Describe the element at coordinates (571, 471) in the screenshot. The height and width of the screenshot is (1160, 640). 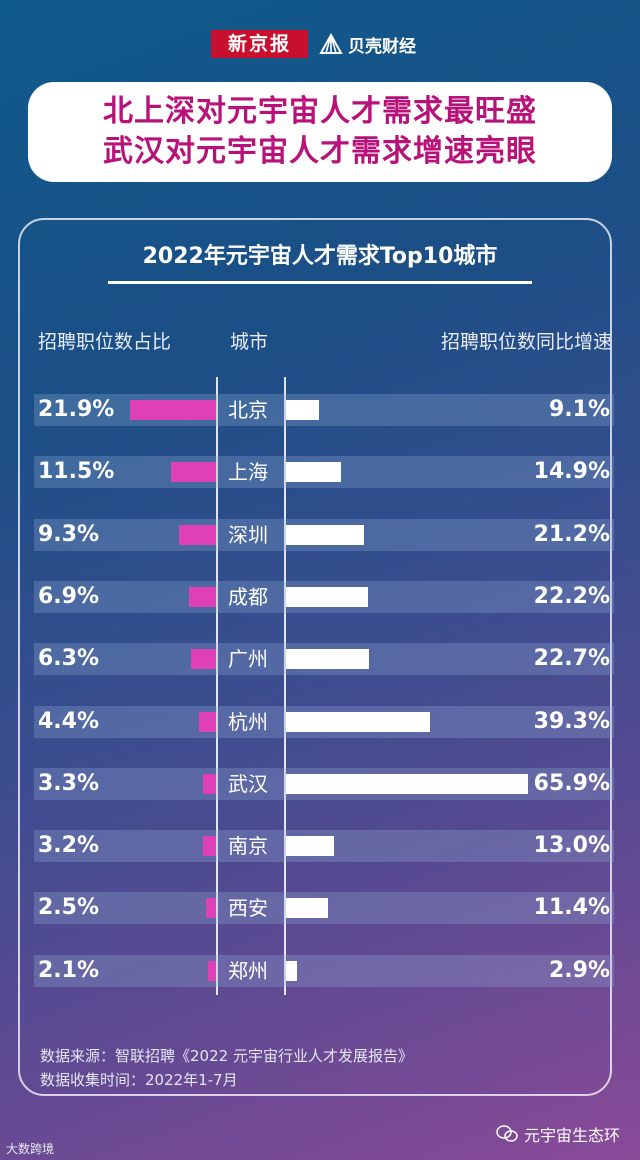
I see `growth-label: 14.9%` at that location.